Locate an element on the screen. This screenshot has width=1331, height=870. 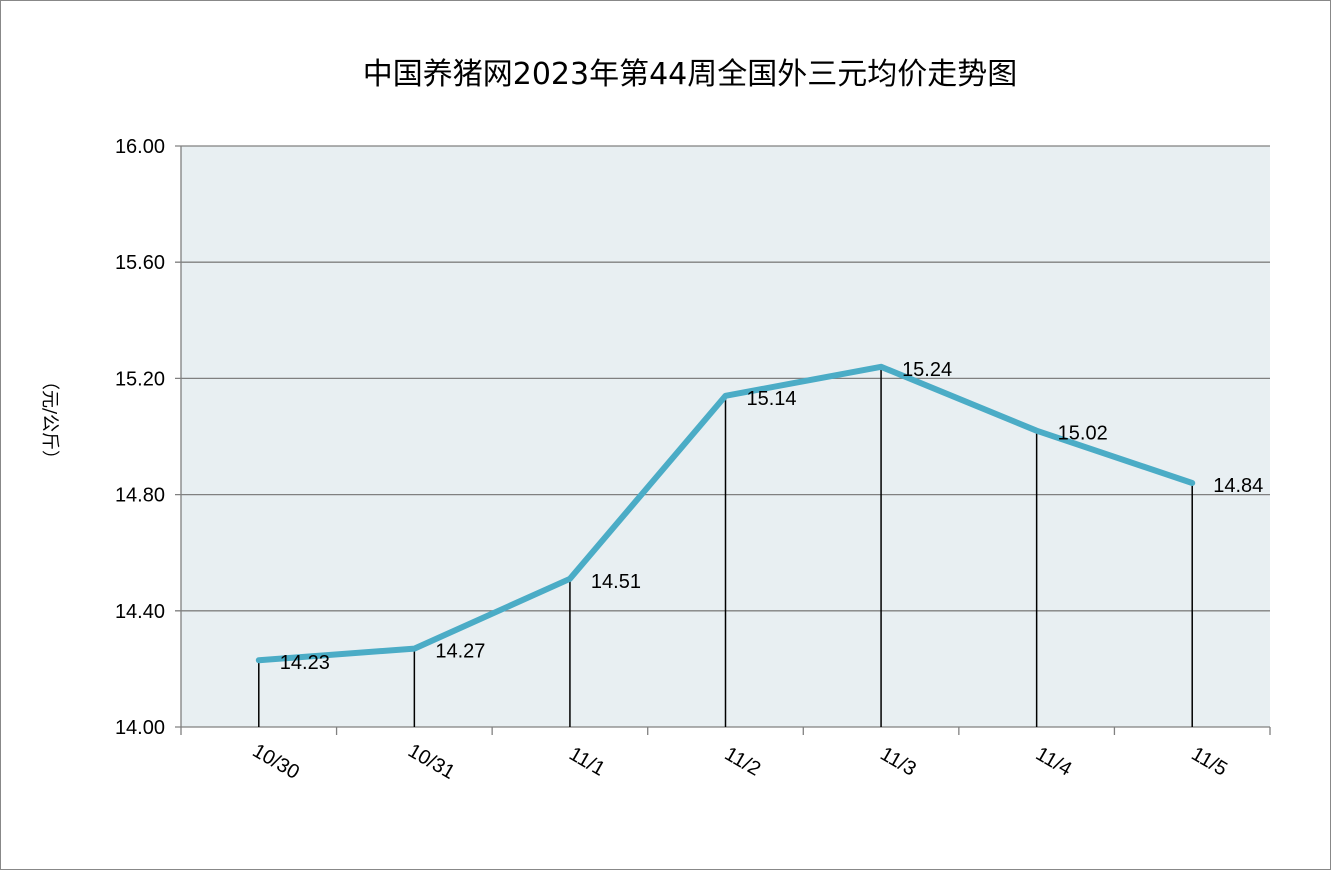
x-tick-label: 11/5 is located at coordinates (1208, 762).